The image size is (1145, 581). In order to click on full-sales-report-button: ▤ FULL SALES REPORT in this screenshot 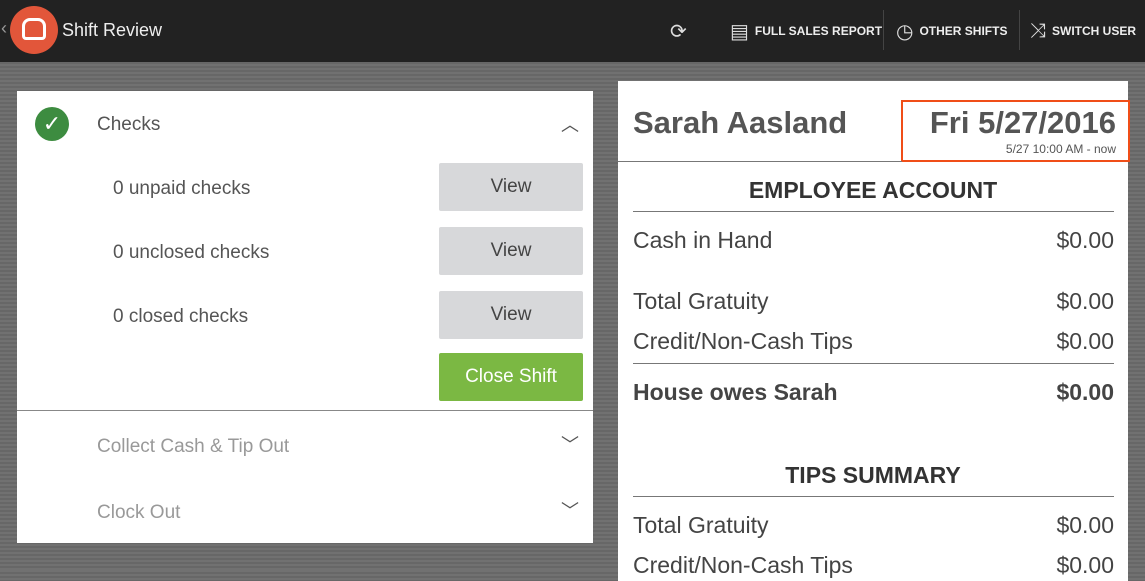, I will do `click(806, 31)`.